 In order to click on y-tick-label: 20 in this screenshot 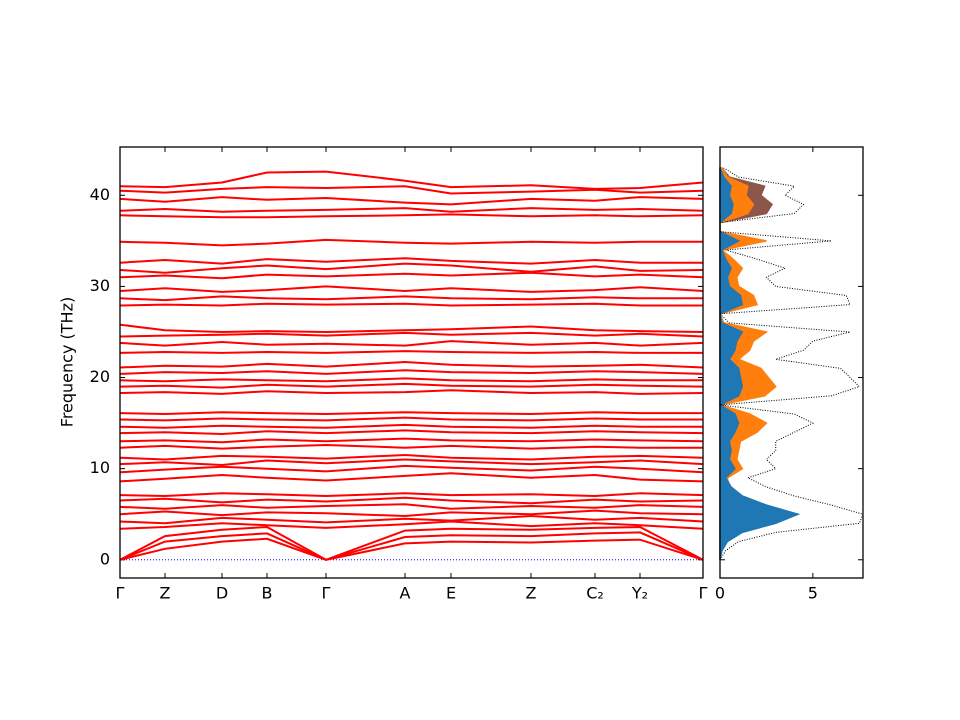, I will do `click(100, 376)`.